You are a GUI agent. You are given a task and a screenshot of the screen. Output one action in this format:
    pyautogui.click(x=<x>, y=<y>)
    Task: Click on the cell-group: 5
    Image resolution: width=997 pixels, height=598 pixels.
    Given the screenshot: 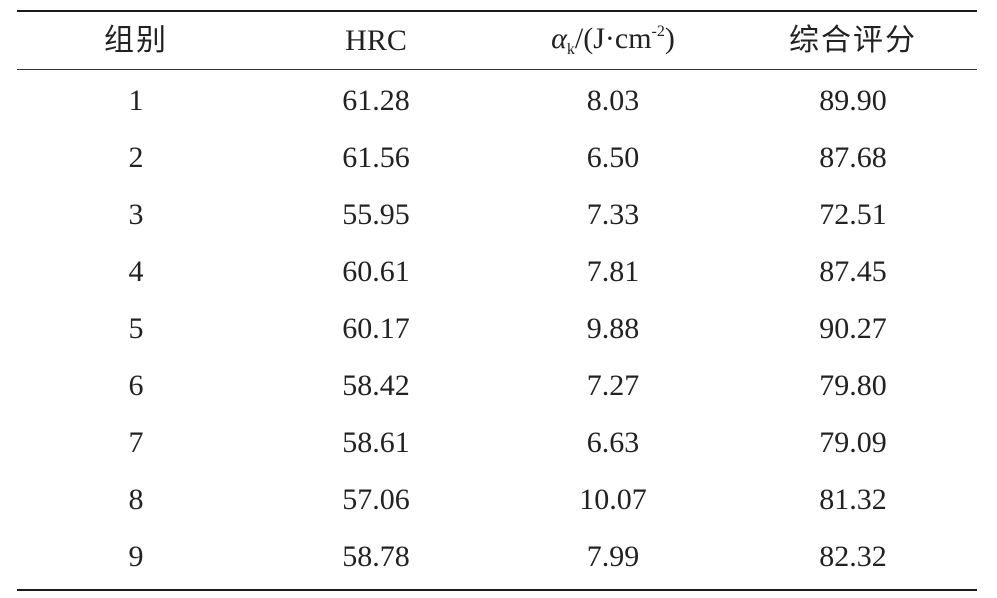 What is the action you would take?
    pyautogui.click(x=136, y=328)
    